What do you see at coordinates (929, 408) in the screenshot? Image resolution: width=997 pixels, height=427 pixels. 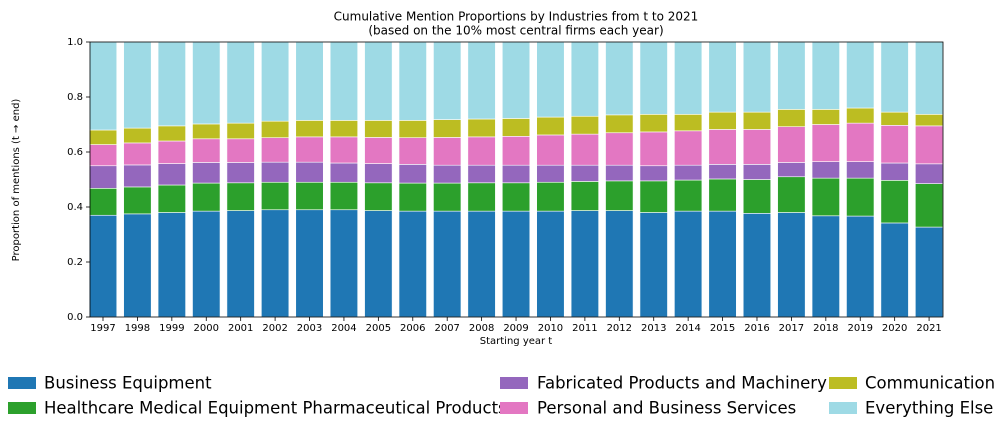 I see `legend-label: Everything Else` at bounding box center [929, 408].